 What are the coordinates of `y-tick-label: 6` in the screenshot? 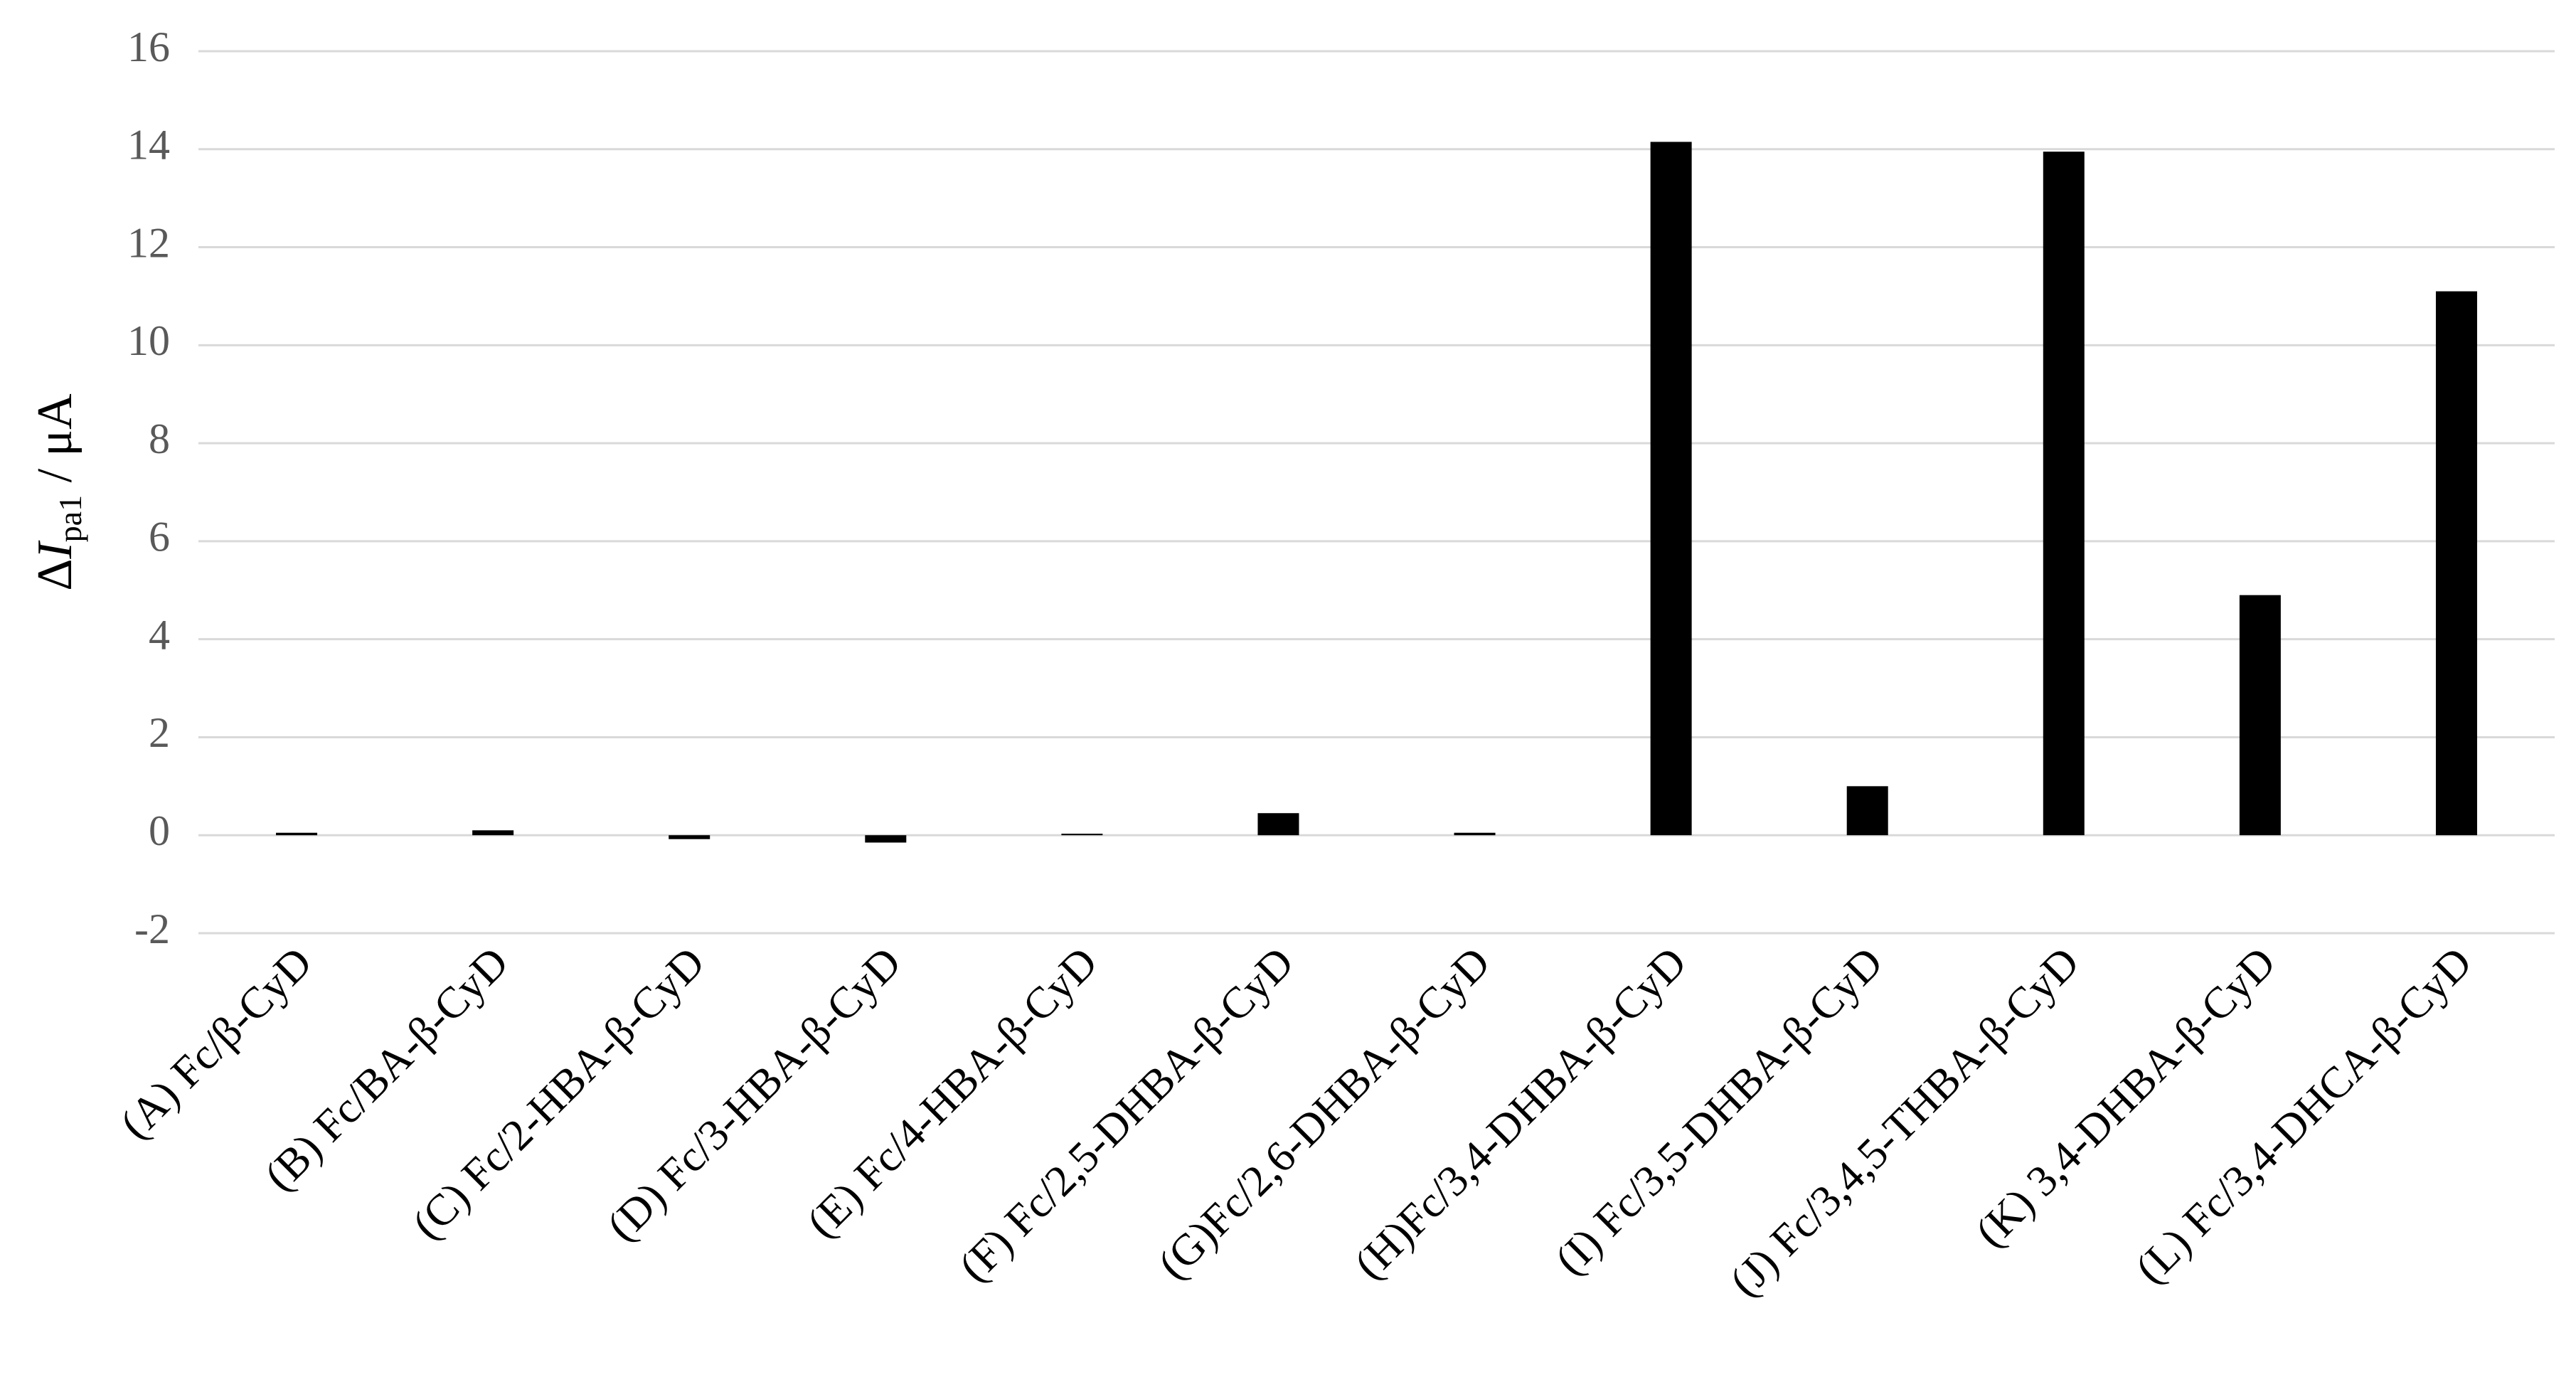 It's located at (159, 537).